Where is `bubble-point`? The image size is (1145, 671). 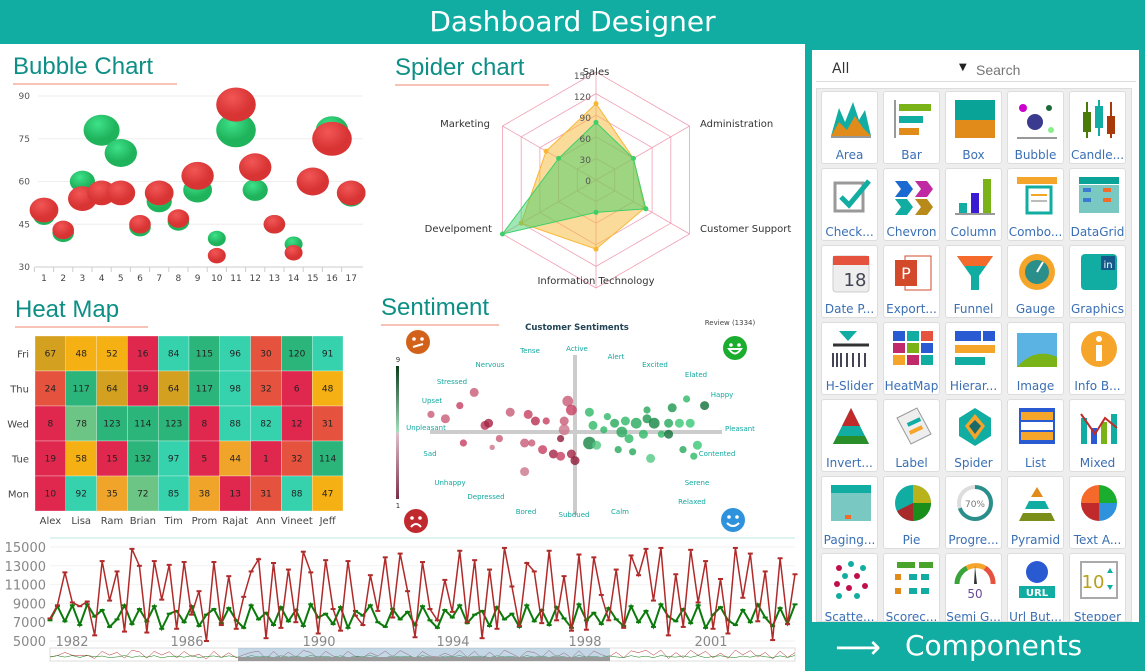
bubble-point is located at coordinates (255, 190).